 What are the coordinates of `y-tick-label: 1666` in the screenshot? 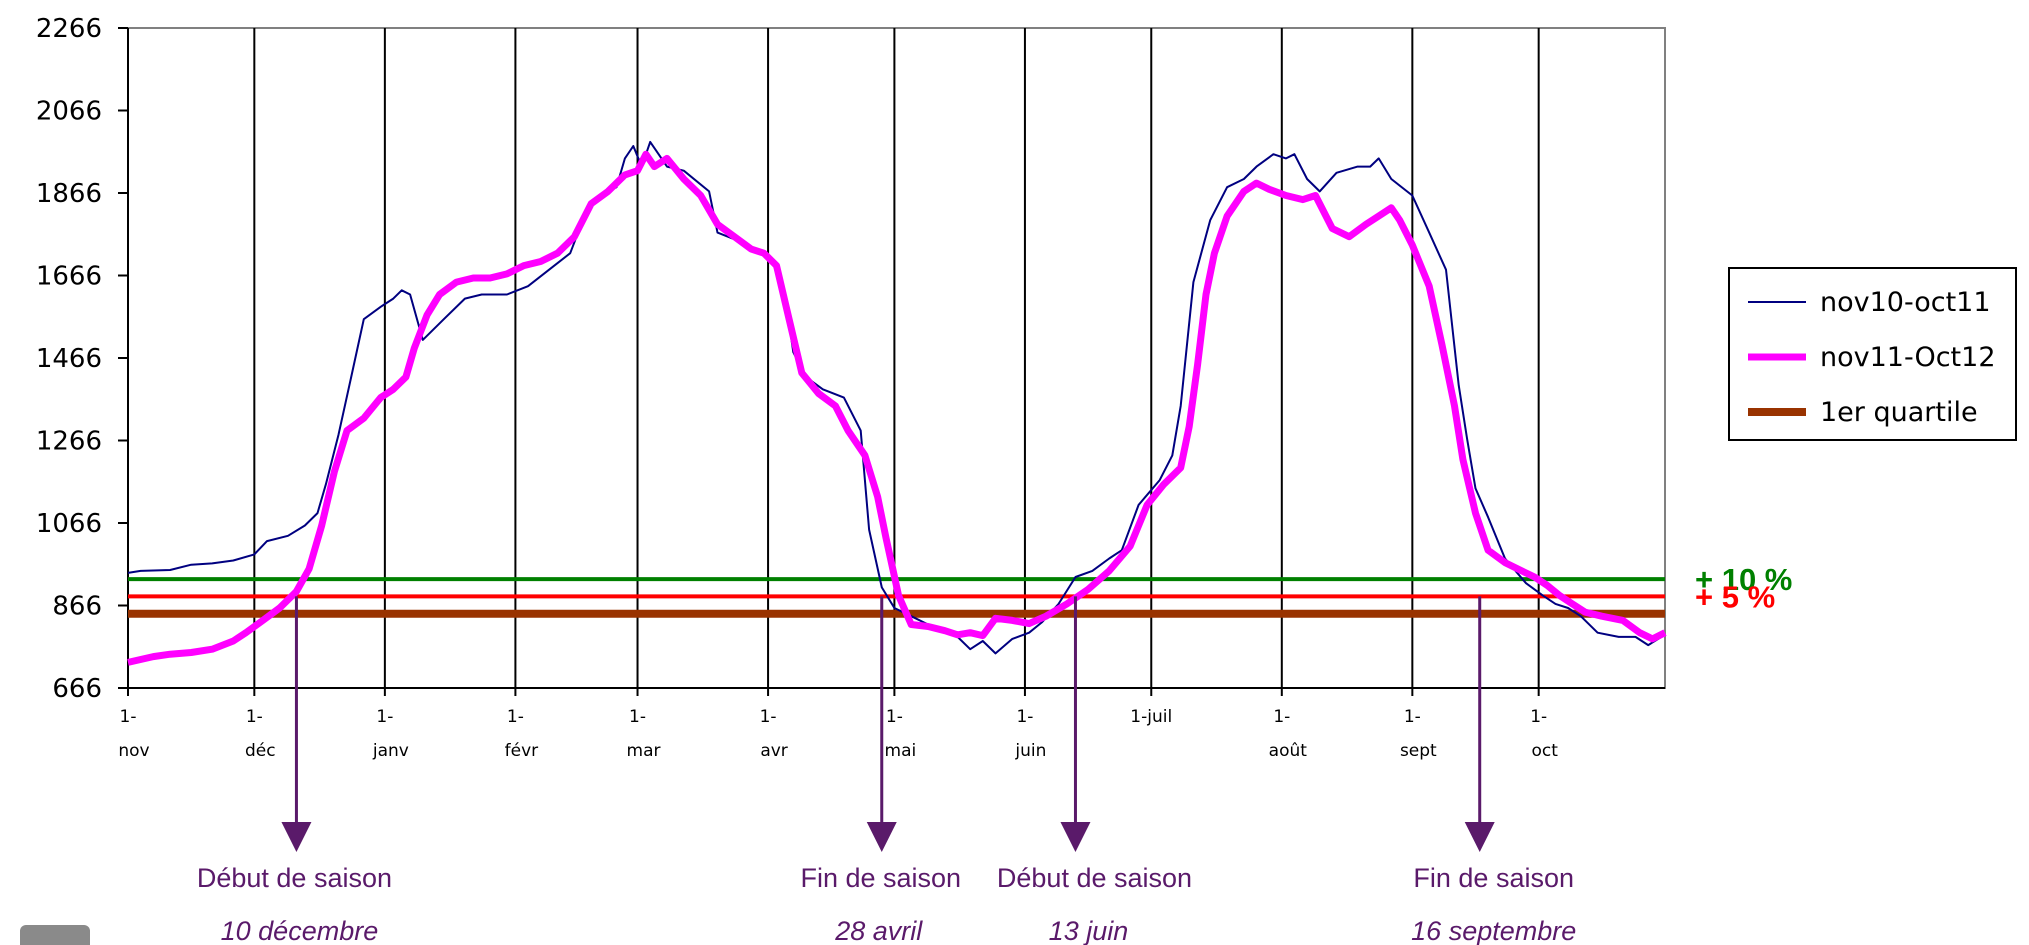 It's located at (69, 277).